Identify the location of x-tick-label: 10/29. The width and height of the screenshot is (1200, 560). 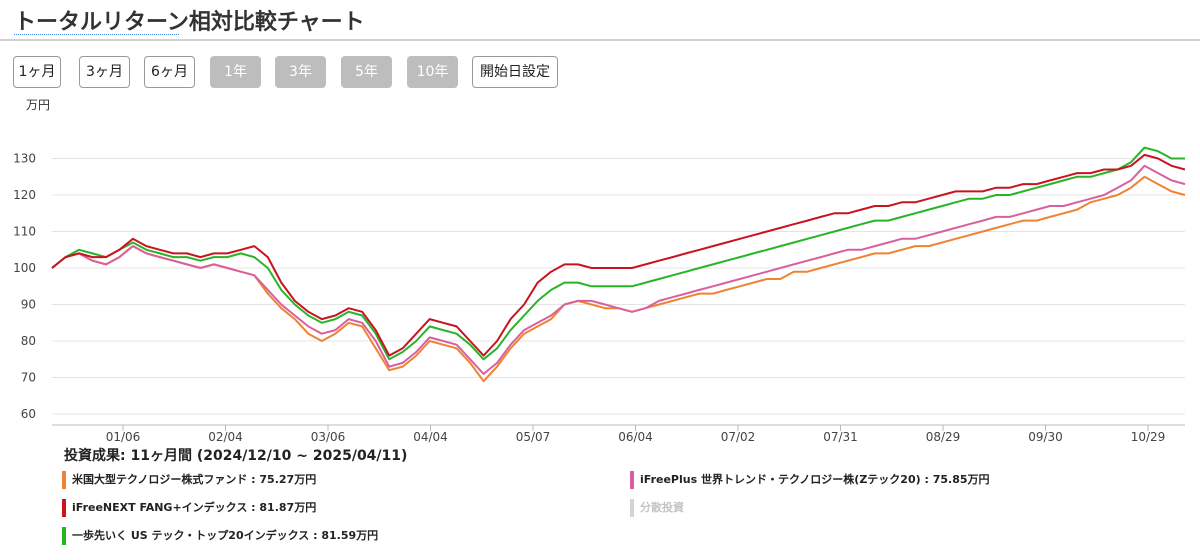
(1148, 437).